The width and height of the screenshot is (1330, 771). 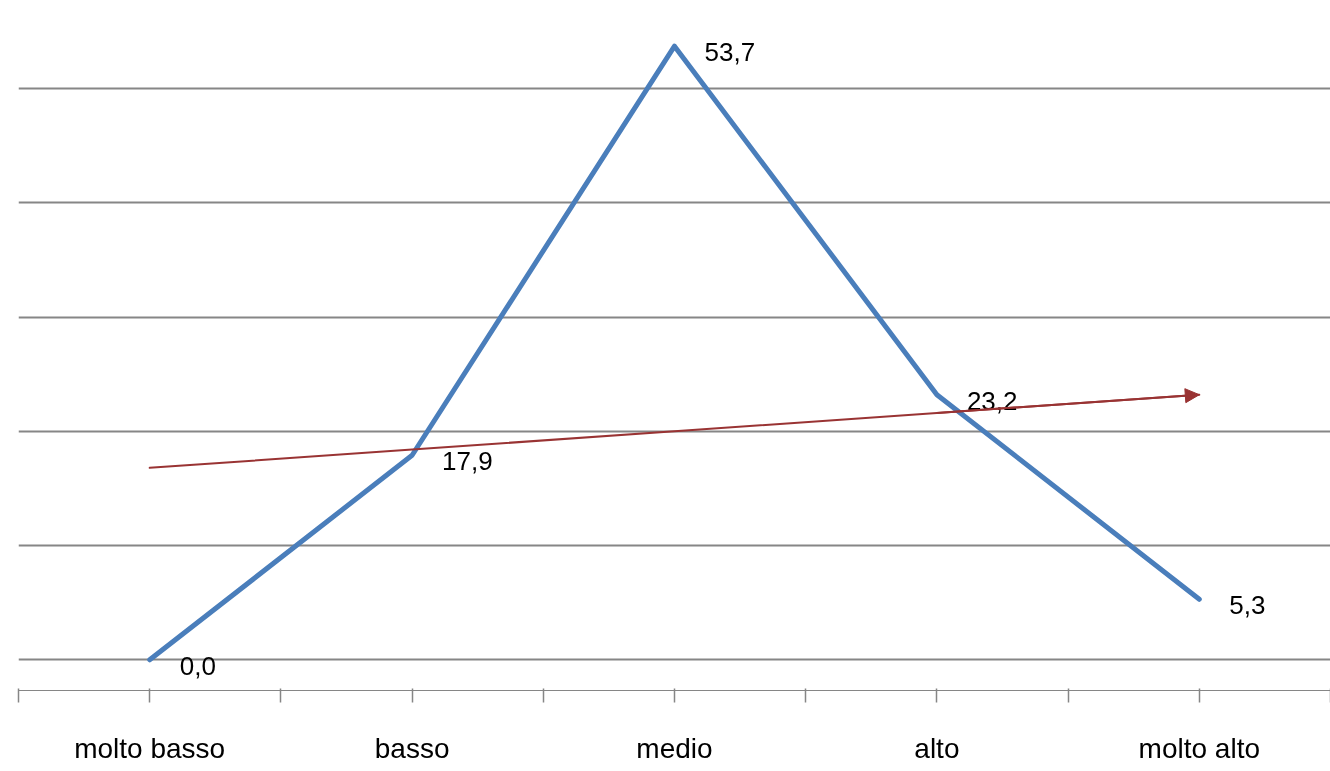 What do you see at coordinates (730, 52) in the screenshot?
I see `data-label: 53,7` at bounding box center [730, 52].